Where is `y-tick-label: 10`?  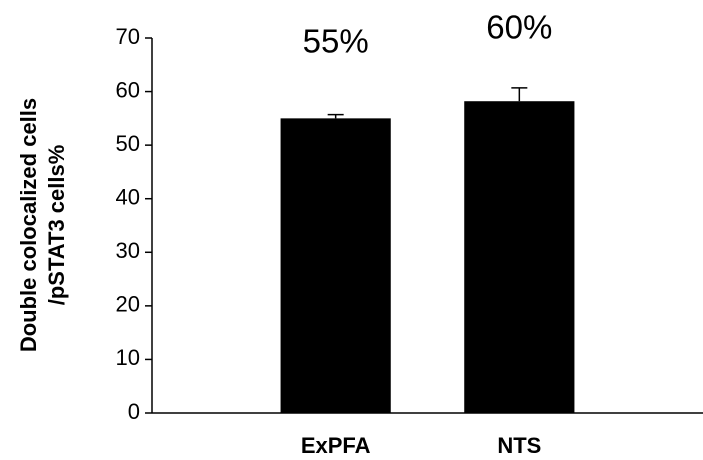 y-tick-label: 10 is located at coordinates (128, 357).